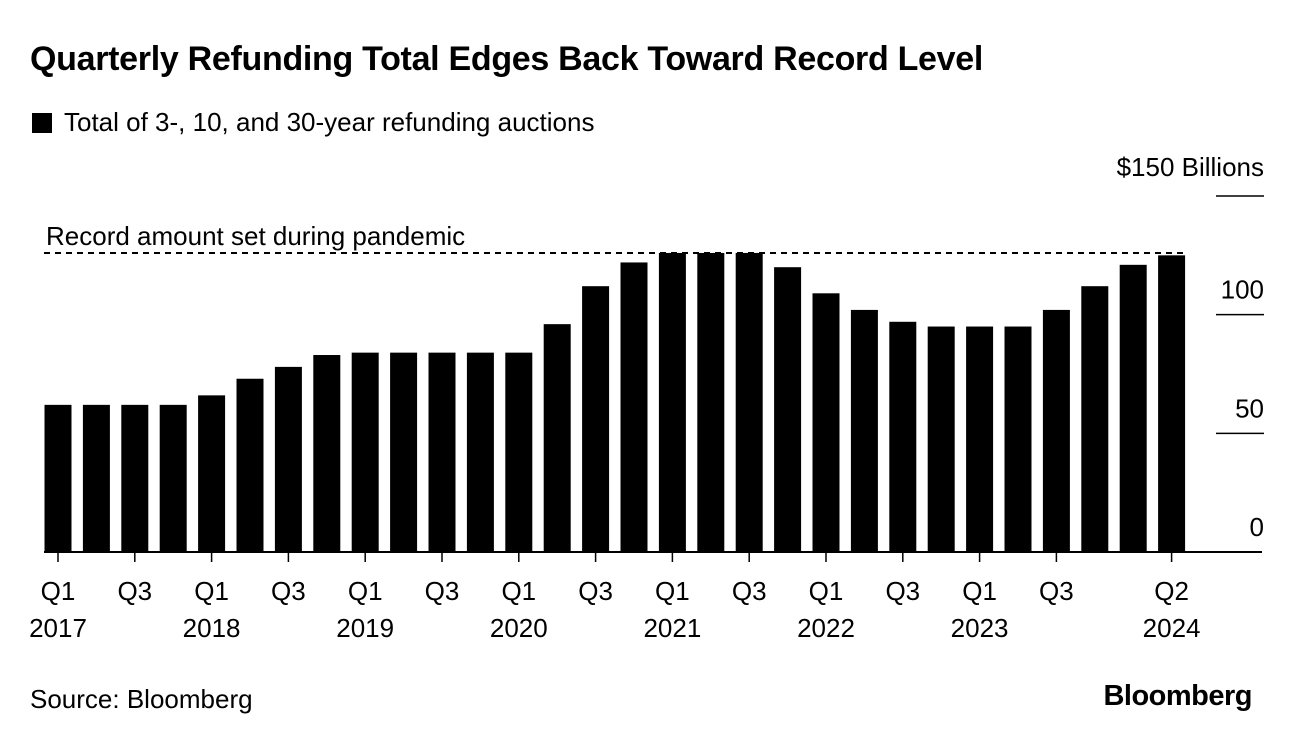  Describe the element at coordinates (1249, 408) in the screenshot. I see `y-tick-label: 50` at that location.